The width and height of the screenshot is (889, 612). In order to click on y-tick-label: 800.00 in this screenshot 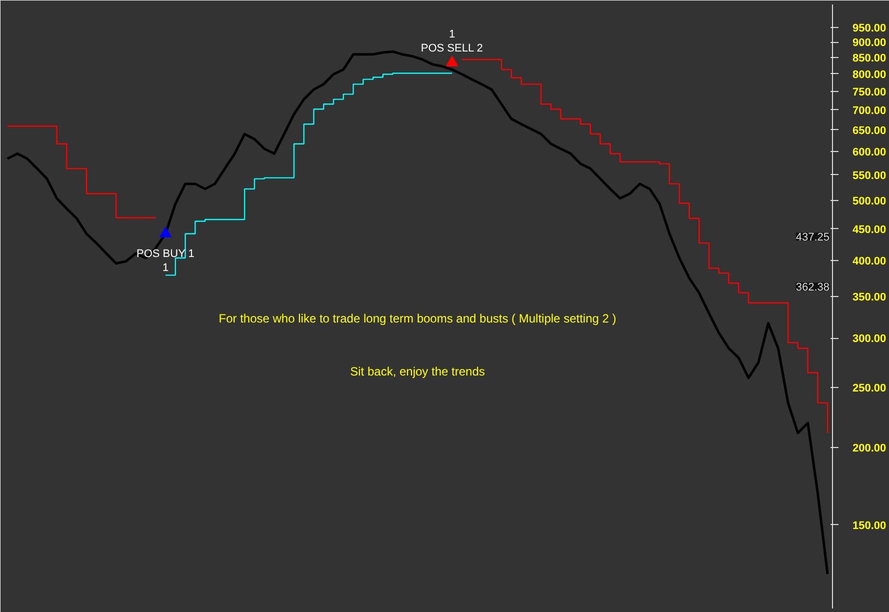, I will do `click(869, 74)`.